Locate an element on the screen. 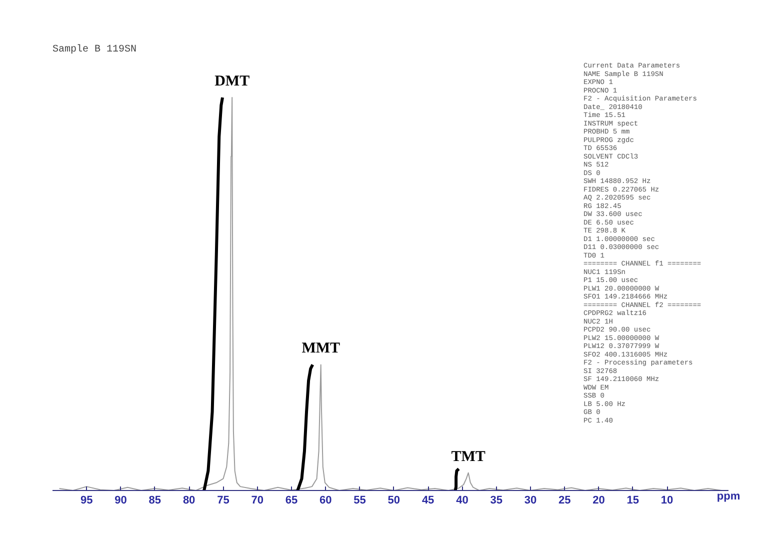  x-tick-label: 95 is located at coordinates (86, 500).